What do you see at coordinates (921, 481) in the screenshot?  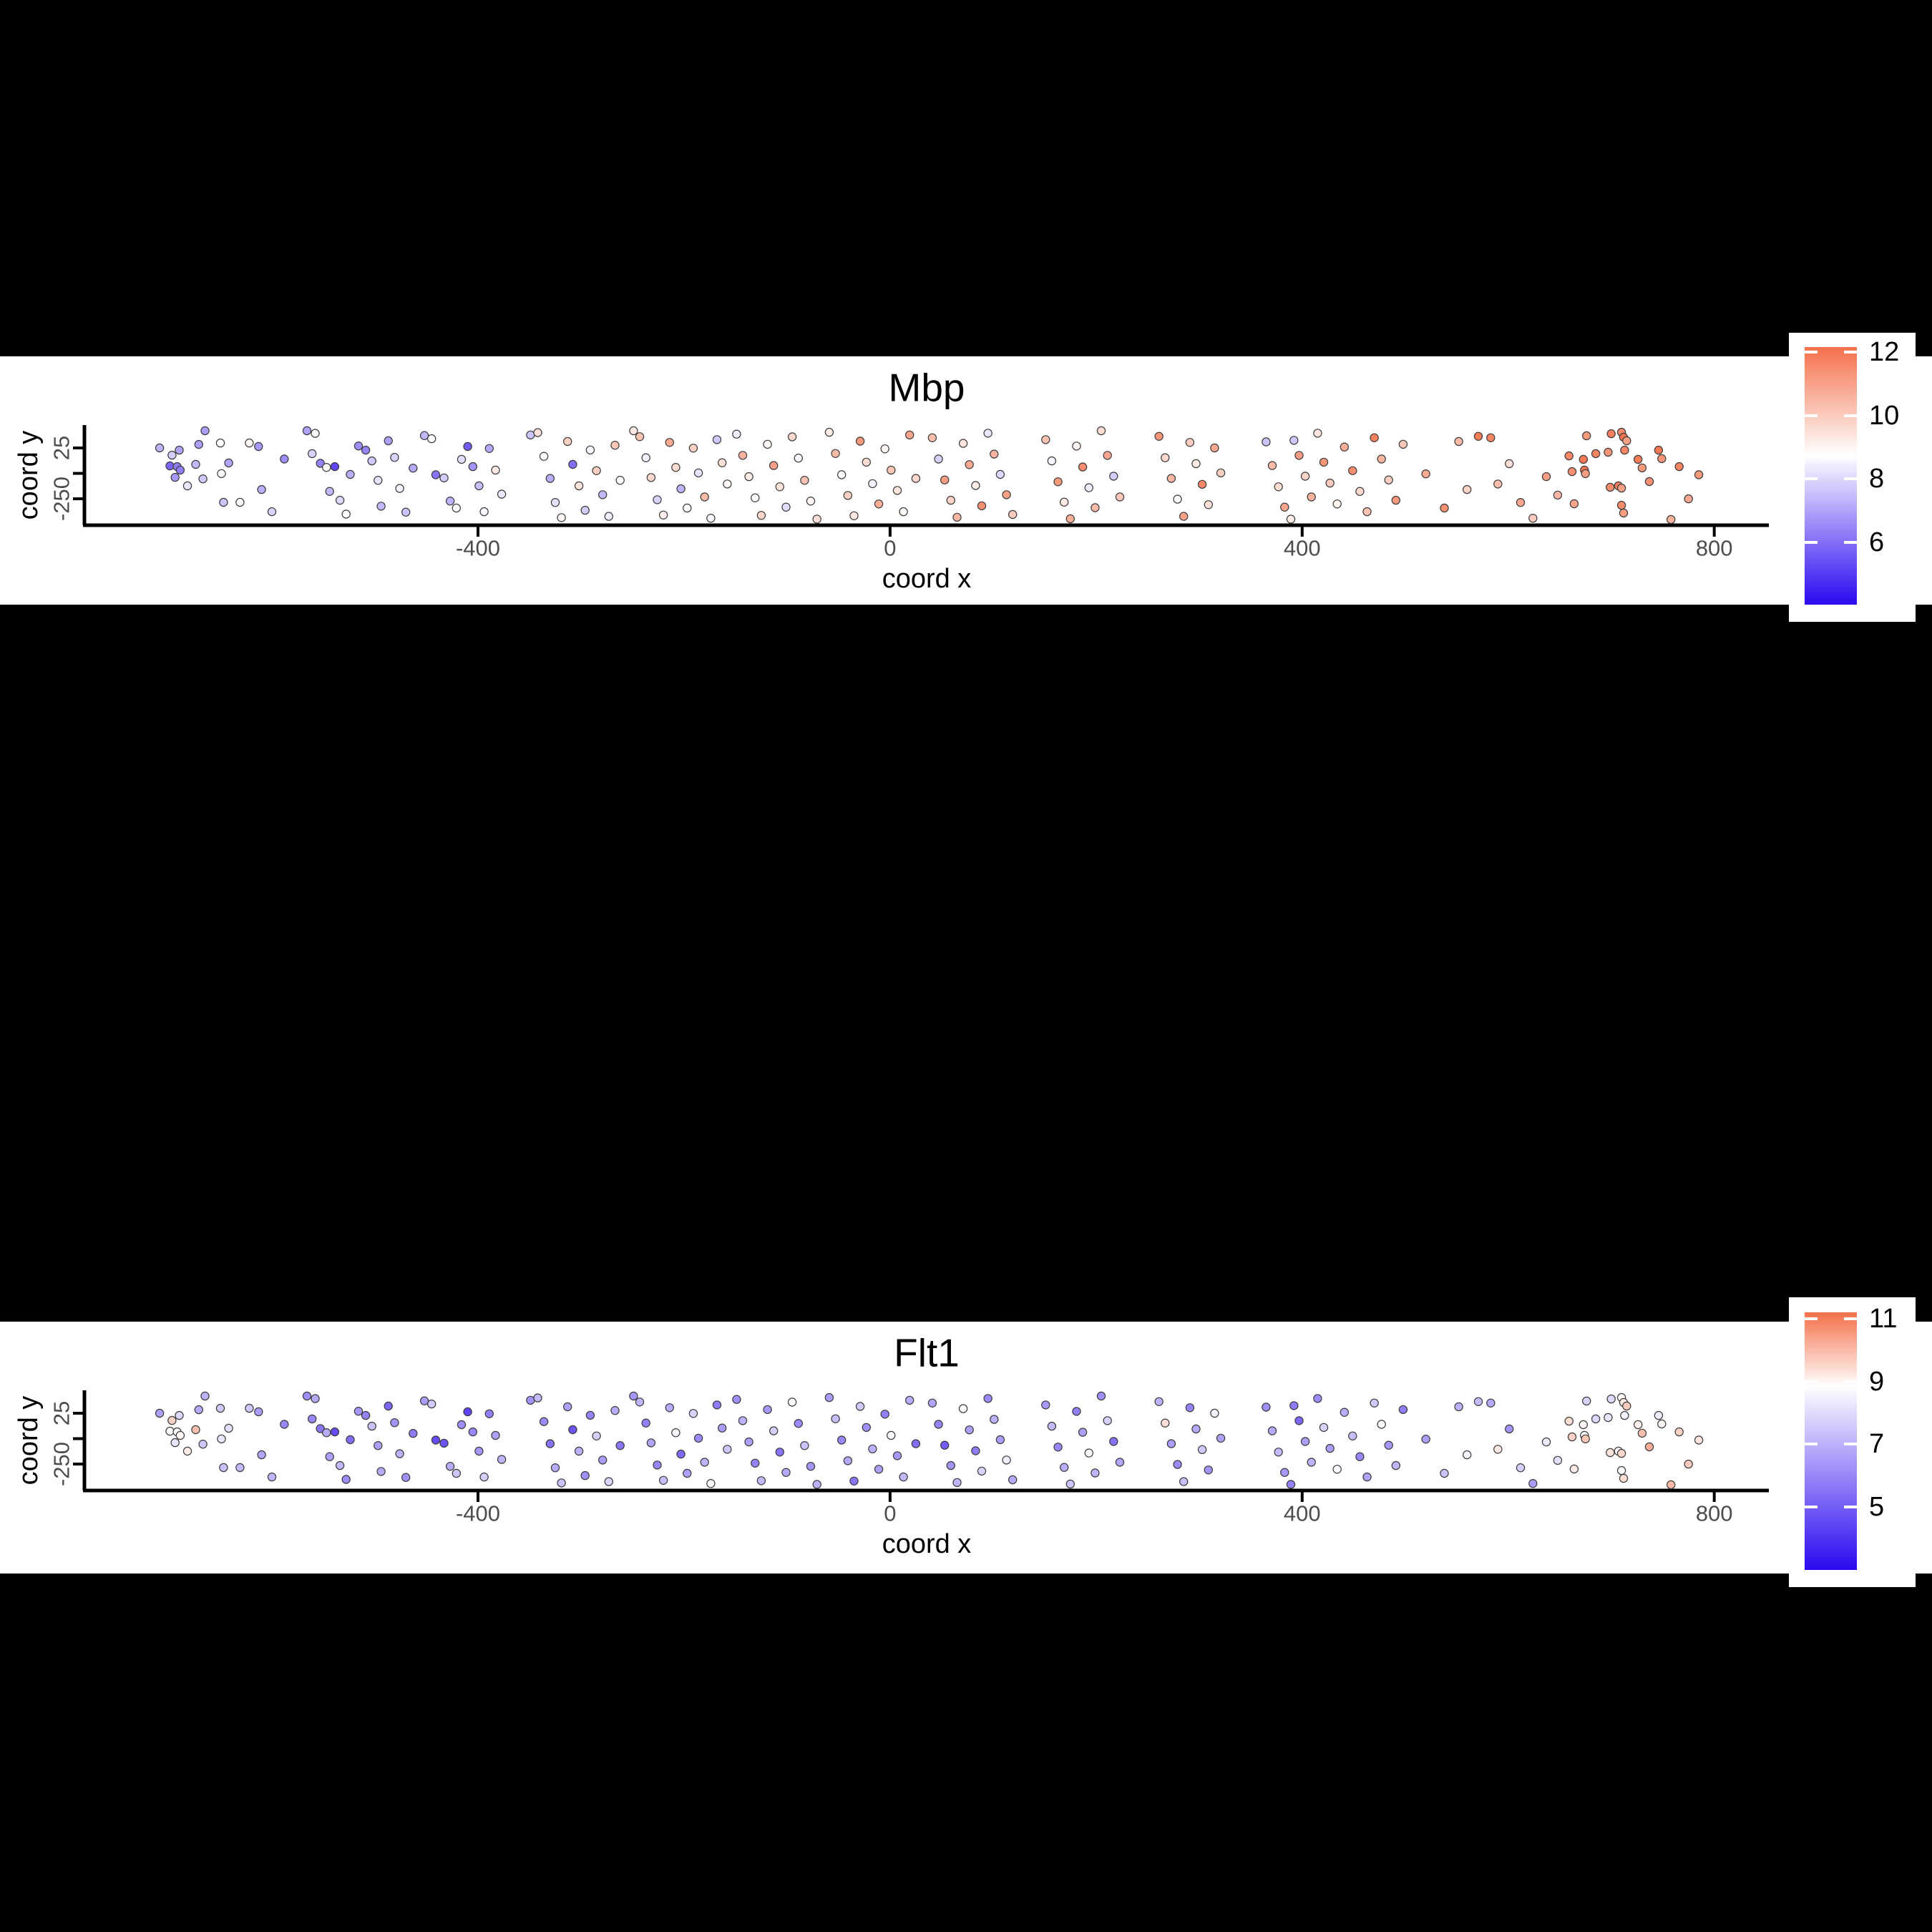 I see `scatter-panel-mbp` at bounding box center [921, 481].